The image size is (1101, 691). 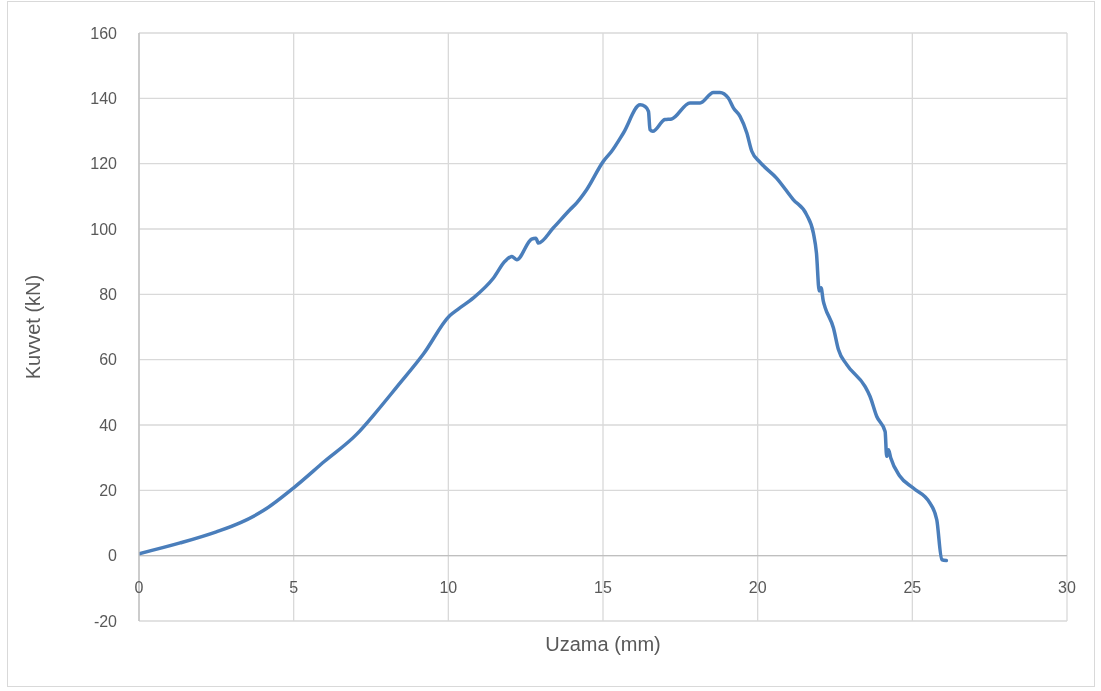 What do you see at coordinates (33, 327) in the screenshot?
I see `y-axis-title: Kuvvet (kN)` at bounding box center [33, 327].